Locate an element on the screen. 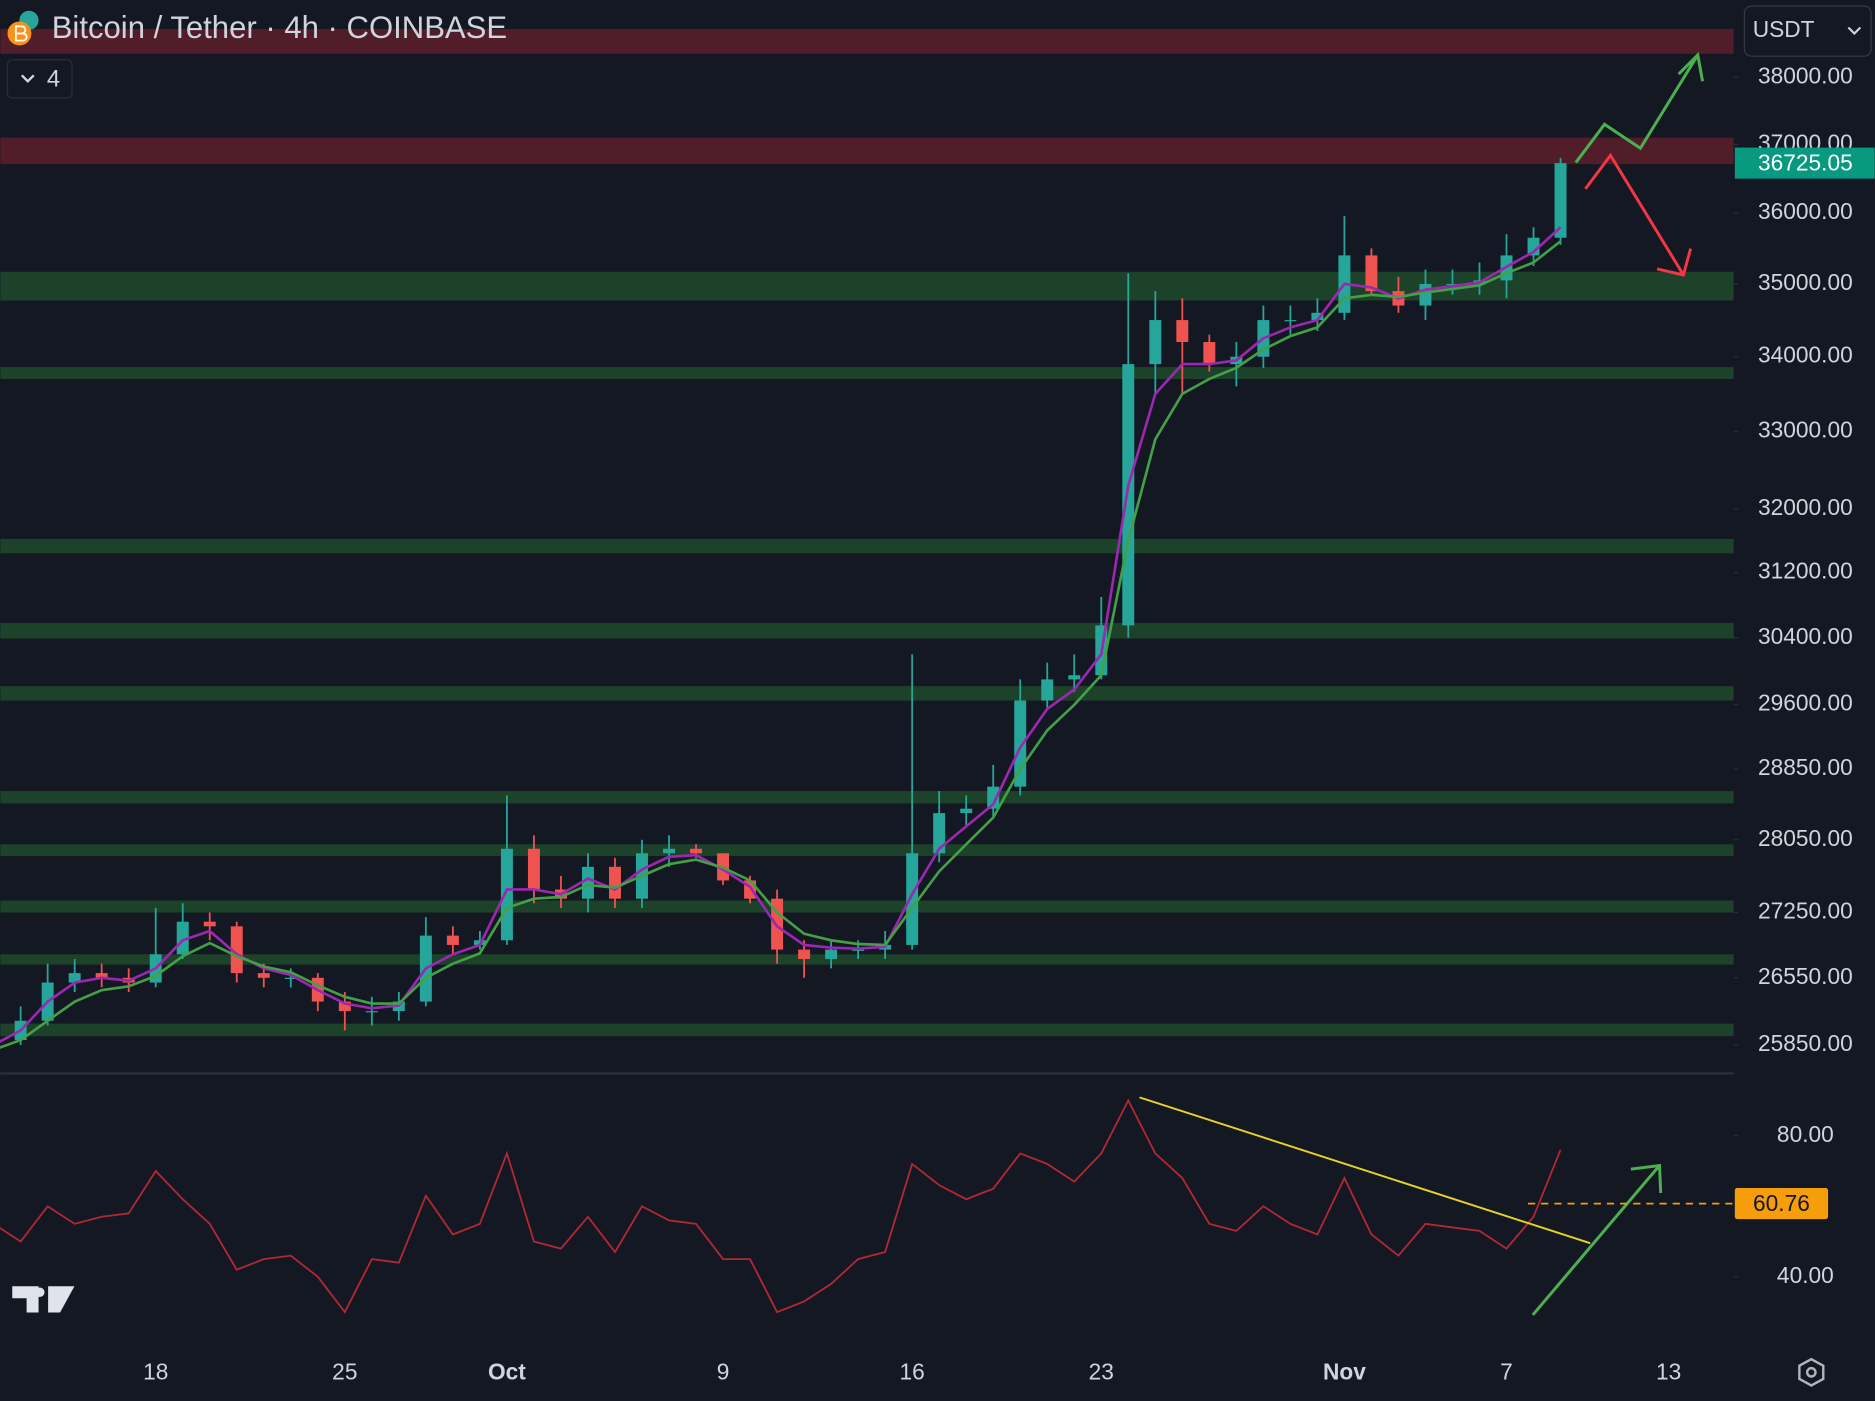  last-price-label: 36725.05 is located at coordinates (1805, 162).